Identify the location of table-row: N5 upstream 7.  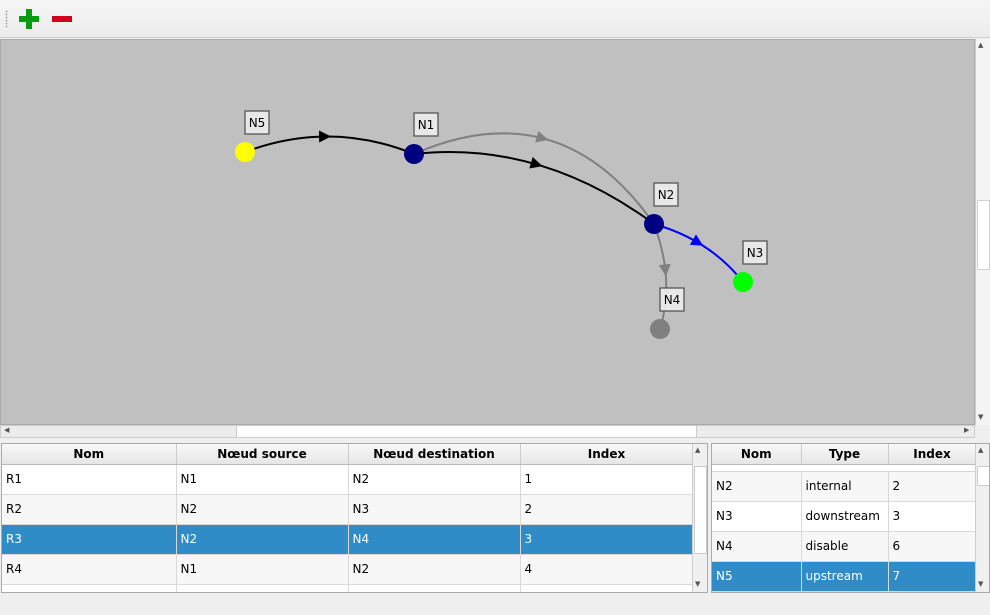
(844, 576).